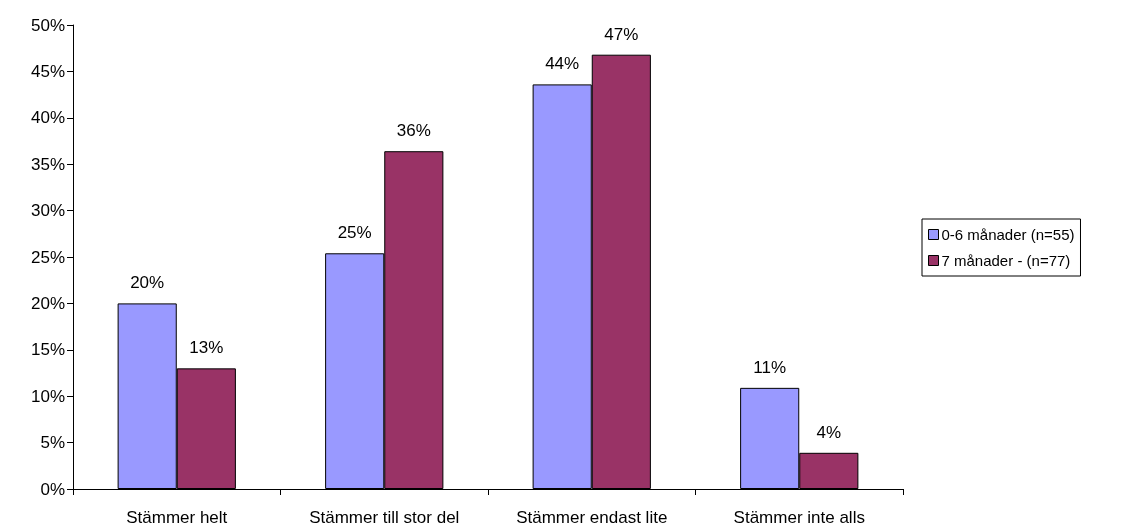  Describe the element at coordinates (177, 517) in the screenshot. I see `x-tick-label: Stämmer helt` at that location.